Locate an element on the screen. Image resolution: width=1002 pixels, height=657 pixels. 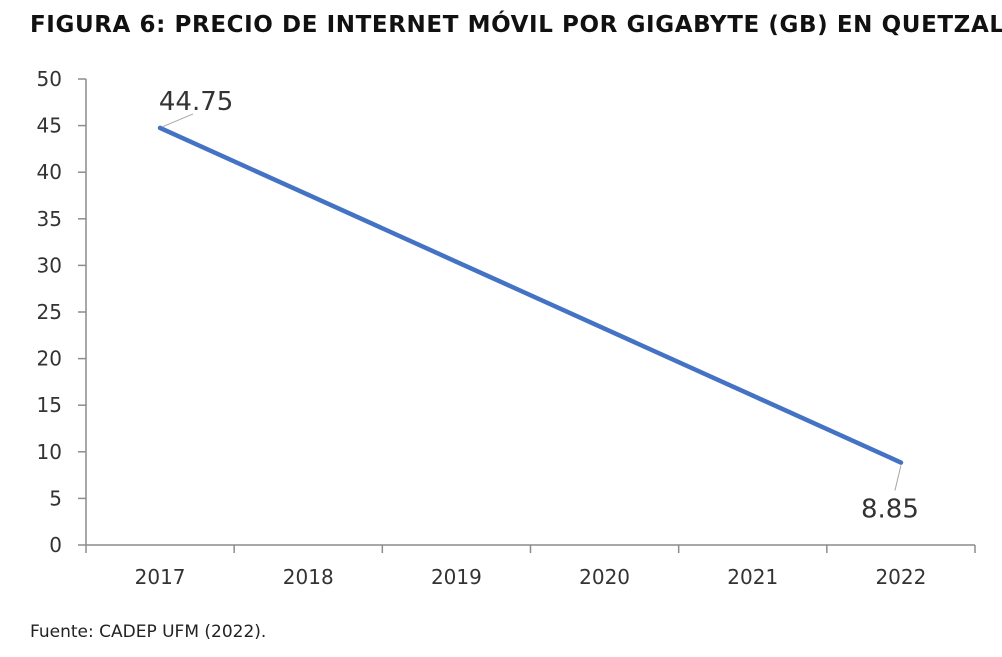
x-tick-label: 2018 is located at coordinates (308, 577).